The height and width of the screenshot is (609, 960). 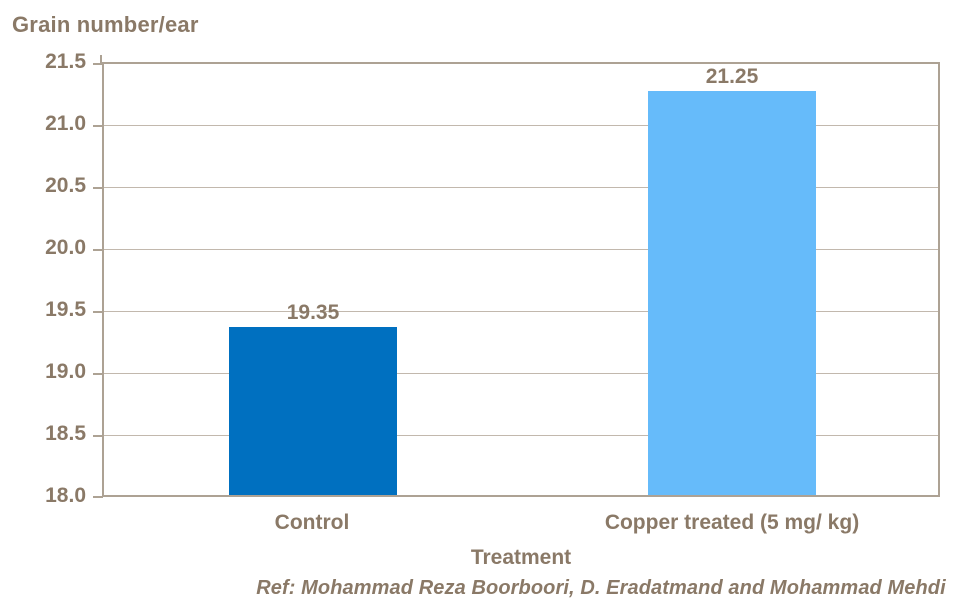 What do you see at coordinates (65, 123) in the screenshot?
I see `y-axis-tick-label: 21.0` at bounding box center [65, 123].